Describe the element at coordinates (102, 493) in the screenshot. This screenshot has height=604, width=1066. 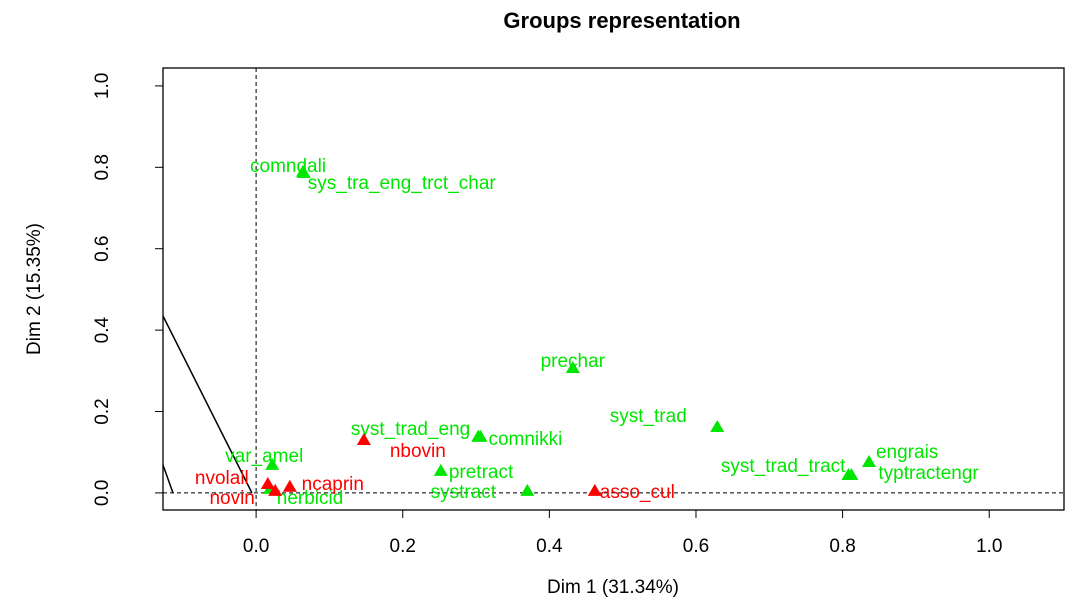
I see `y-tick-label: 0.0` at that location.